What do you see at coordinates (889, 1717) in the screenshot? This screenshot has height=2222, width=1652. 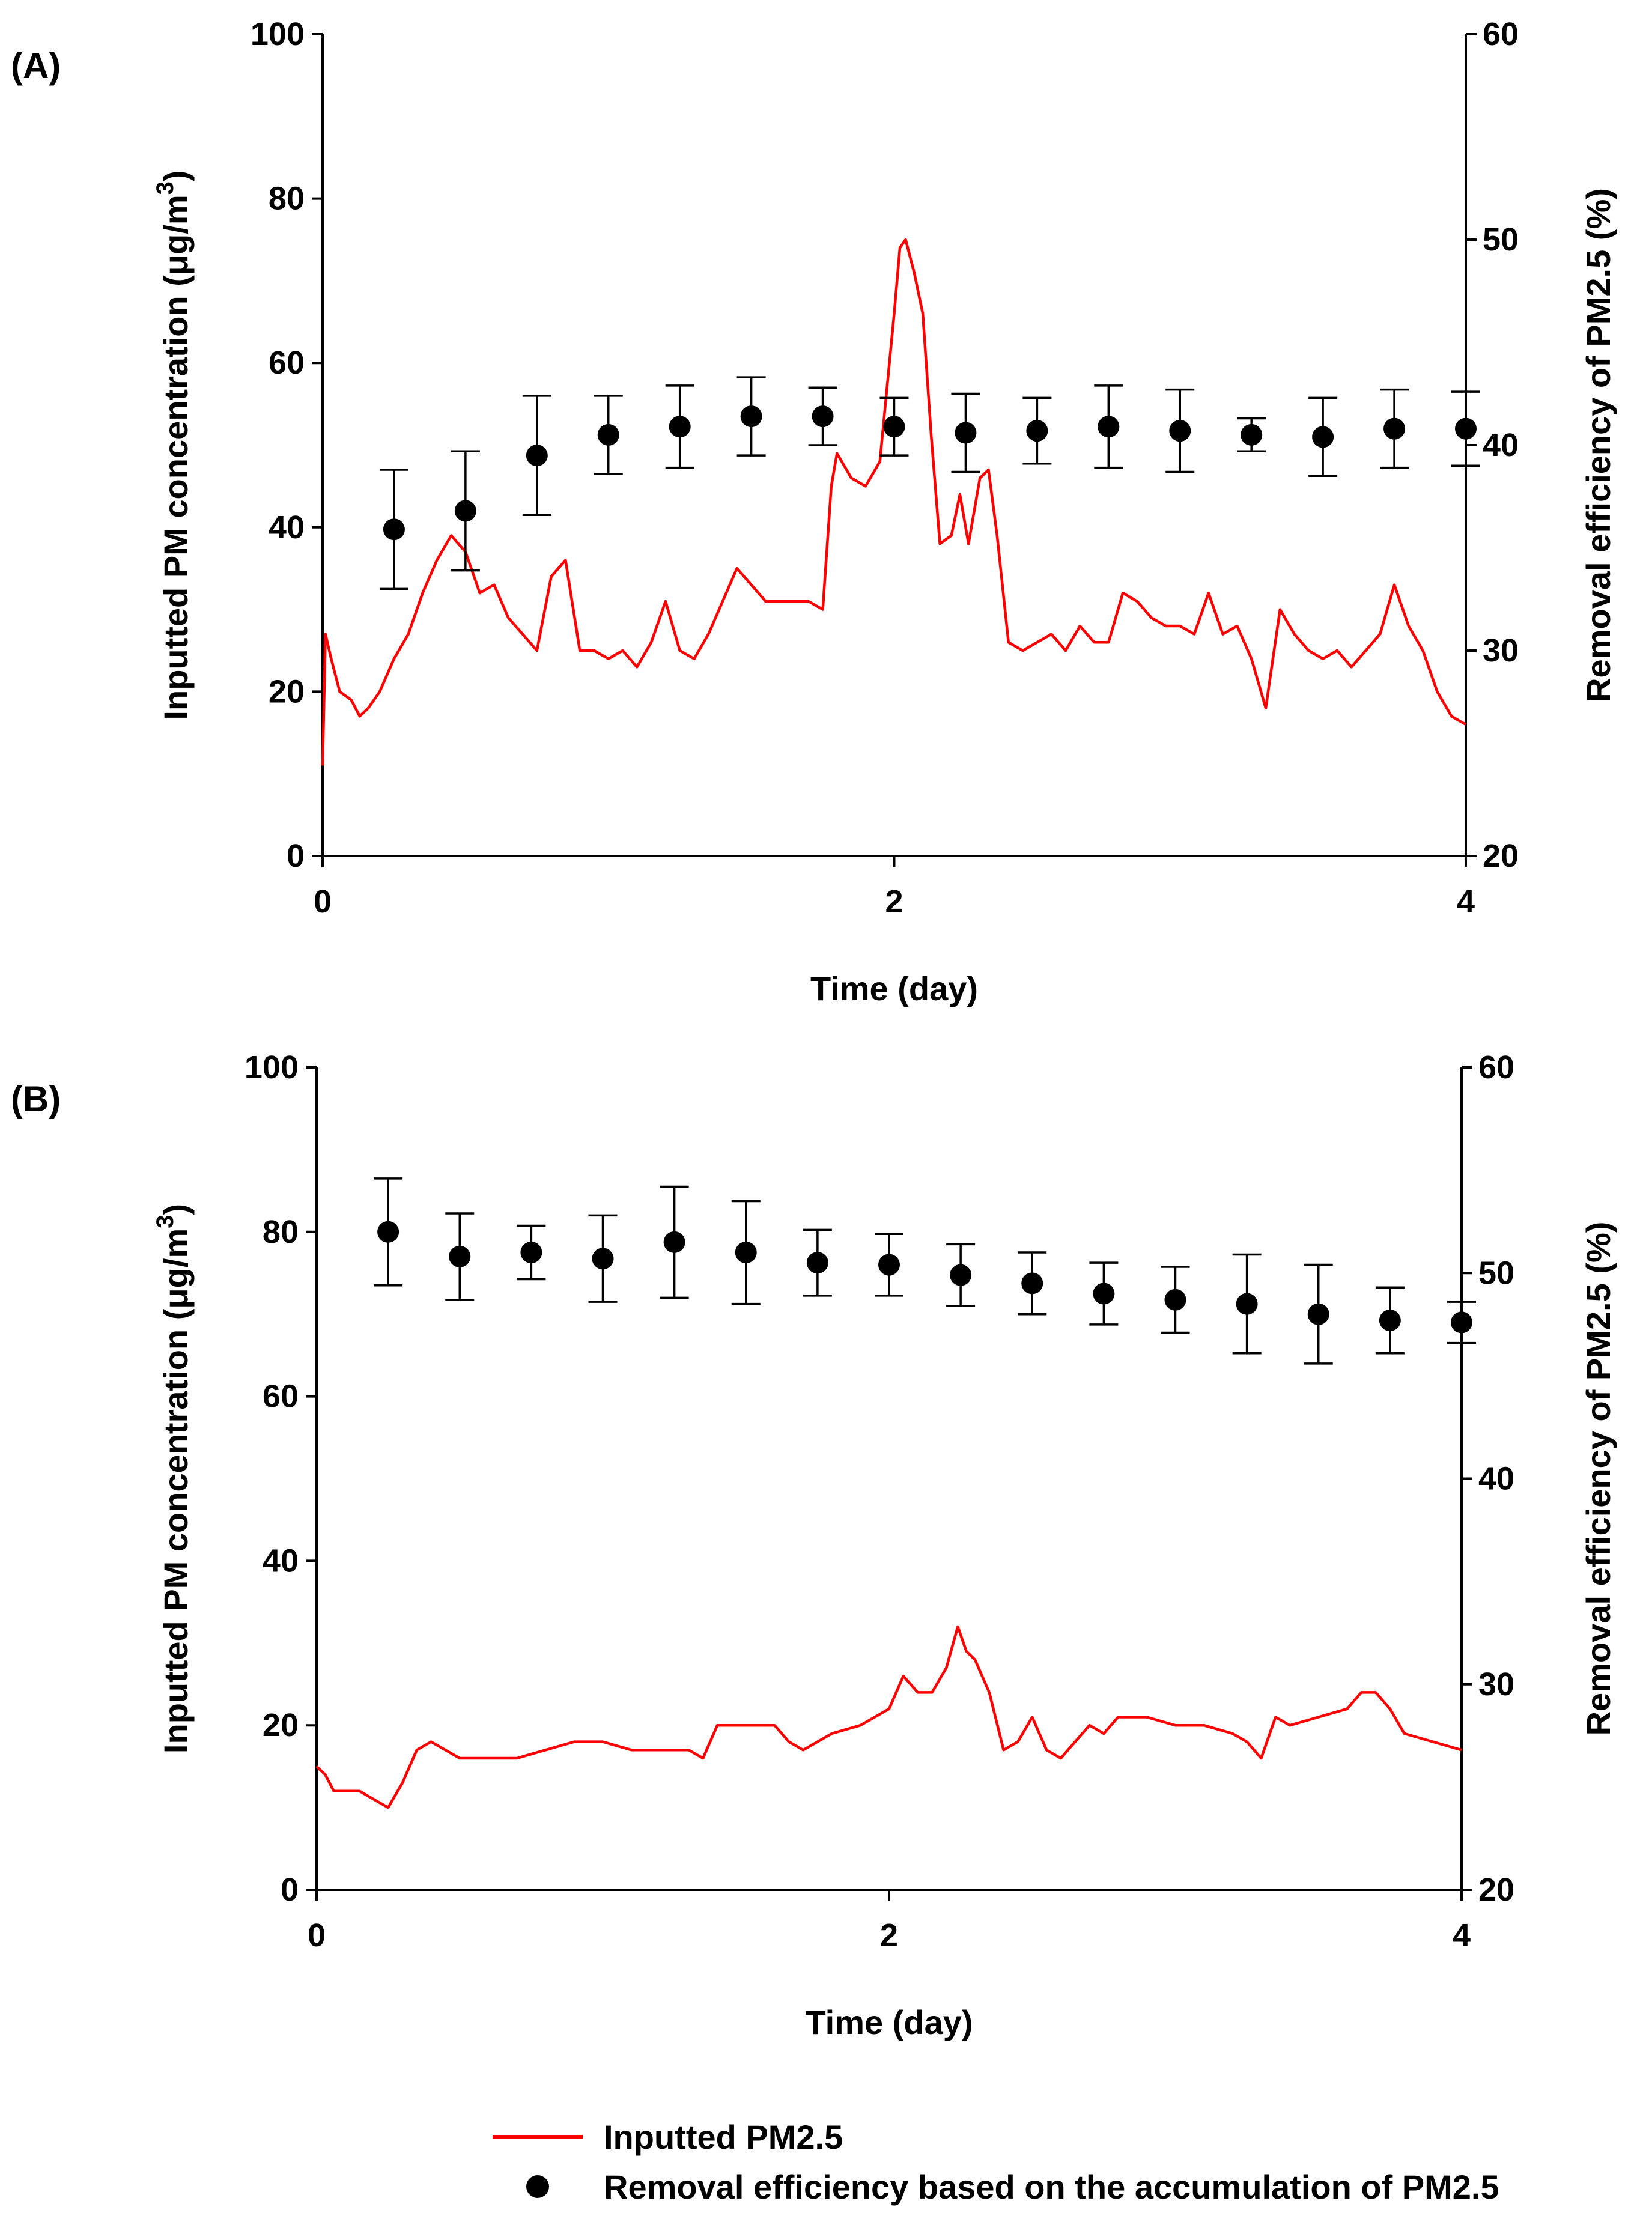 I see `pm25-line` at bounding box center [889, 1717].